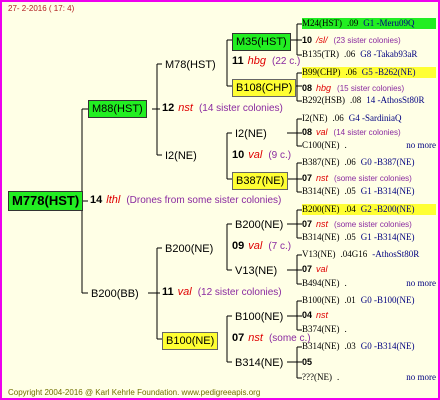 The image size is (440, 400). I want to click on mating-note: (23 sister colonies), so click(367, 40).